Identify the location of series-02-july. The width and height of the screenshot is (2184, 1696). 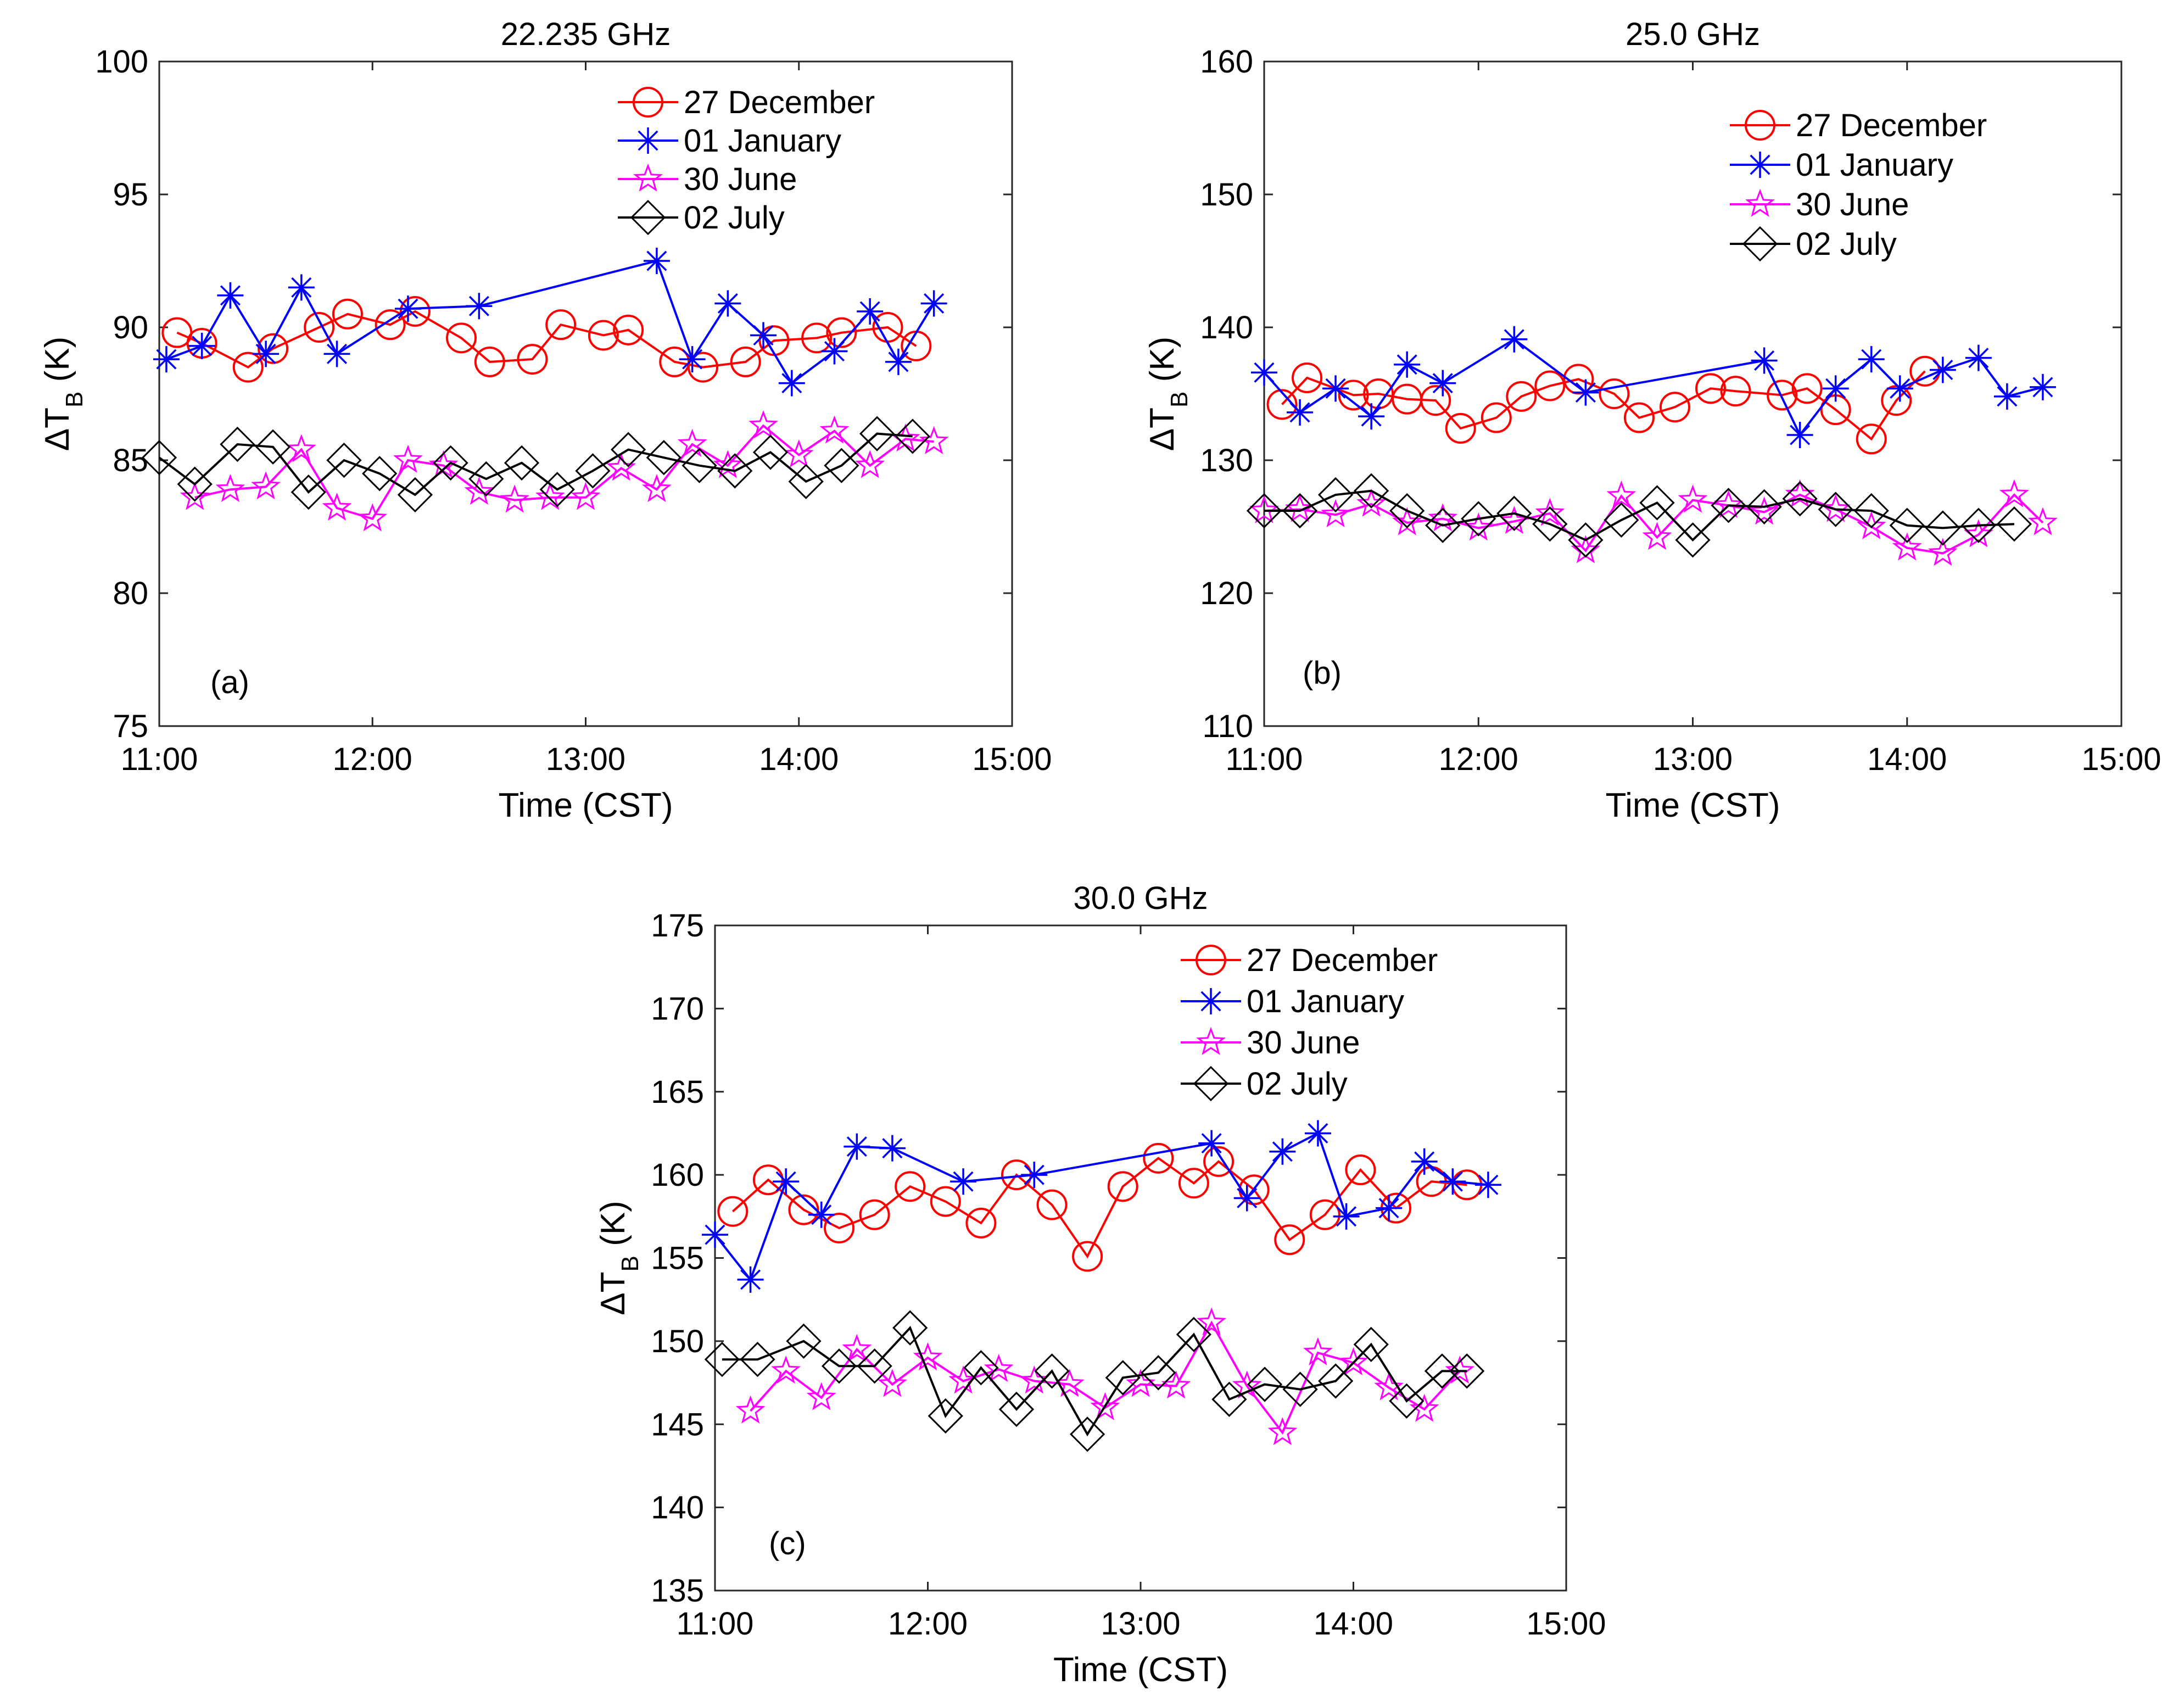
(1094, 1381).